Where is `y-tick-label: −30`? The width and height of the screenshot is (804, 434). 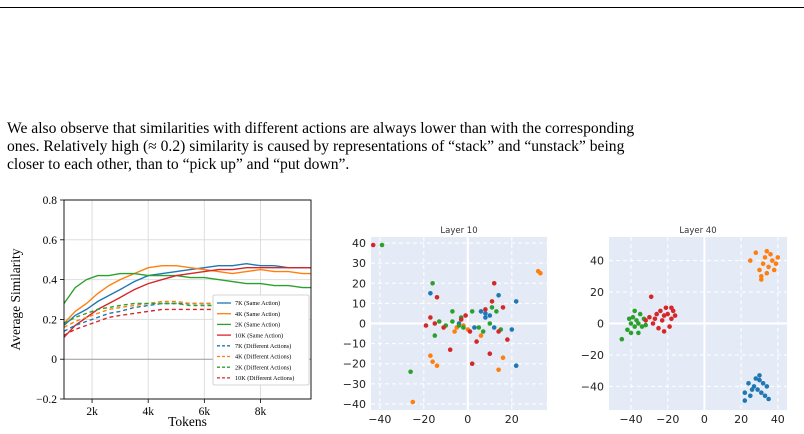 y-tick-label: −30 is located at coordinates (354, 384).